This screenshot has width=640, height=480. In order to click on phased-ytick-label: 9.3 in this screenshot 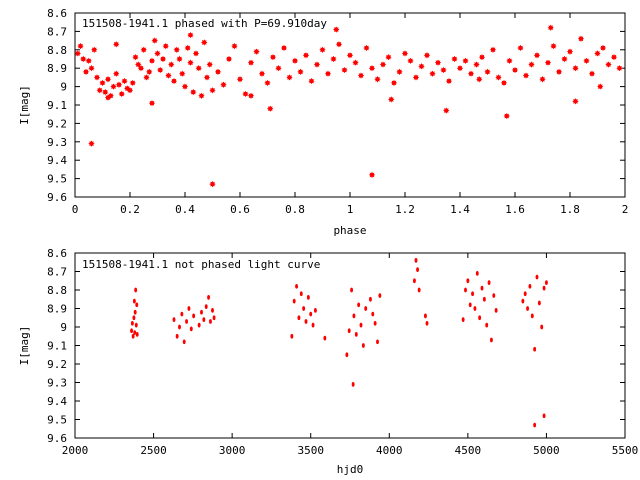, I will do `click(57, 142)`.